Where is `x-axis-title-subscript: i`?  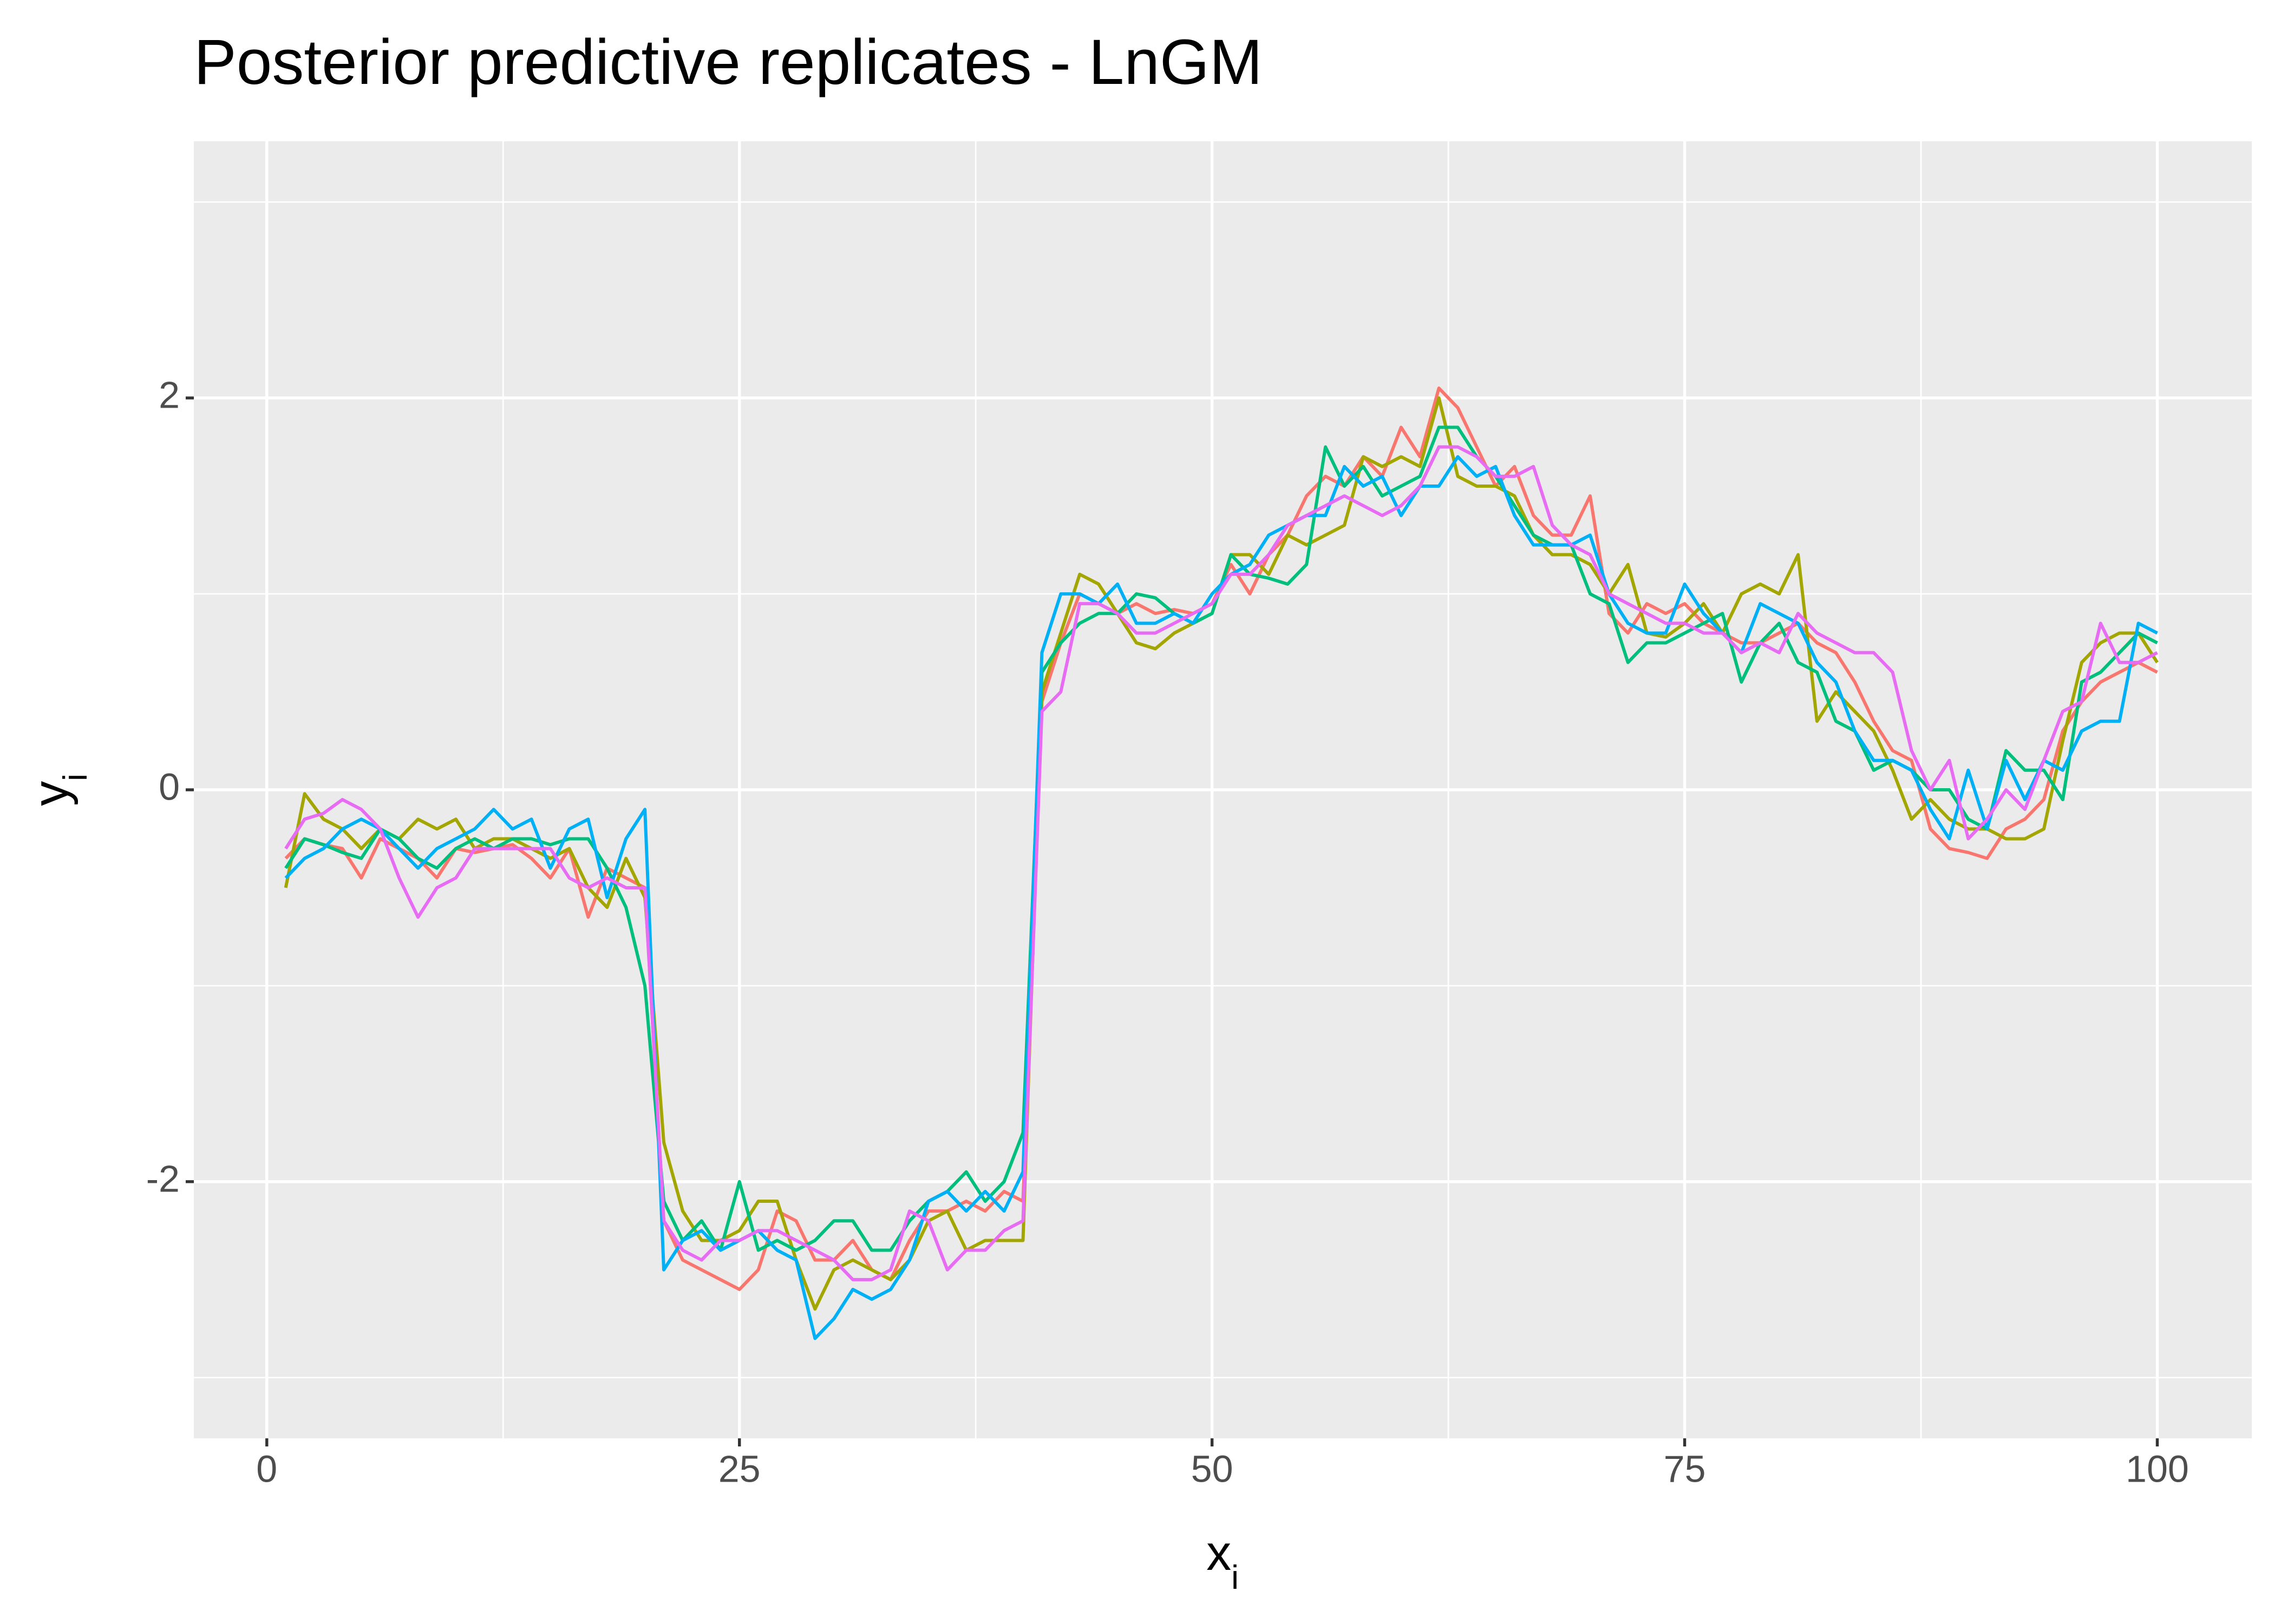 x-axis-title-subscript: i is located at coordinates (1235, 1577).